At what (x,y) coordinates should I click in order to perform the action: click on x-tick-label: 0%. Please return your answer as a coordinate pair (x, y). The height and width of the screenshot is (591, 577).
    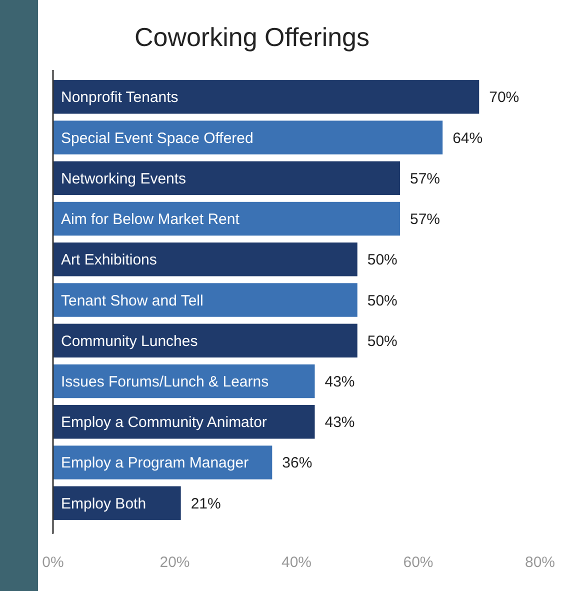
    Looking at the image, I should click on (53, 562).